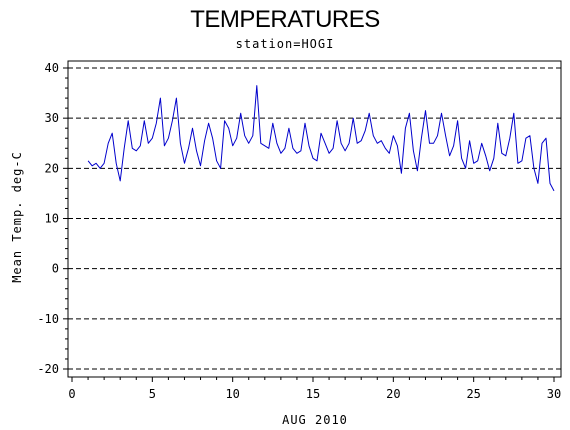 The width and height of the screenshot is (570, 430). Describe the element at coordinates (554, 394) in the screenshot. I see `x-tick-label: 30` at that location.